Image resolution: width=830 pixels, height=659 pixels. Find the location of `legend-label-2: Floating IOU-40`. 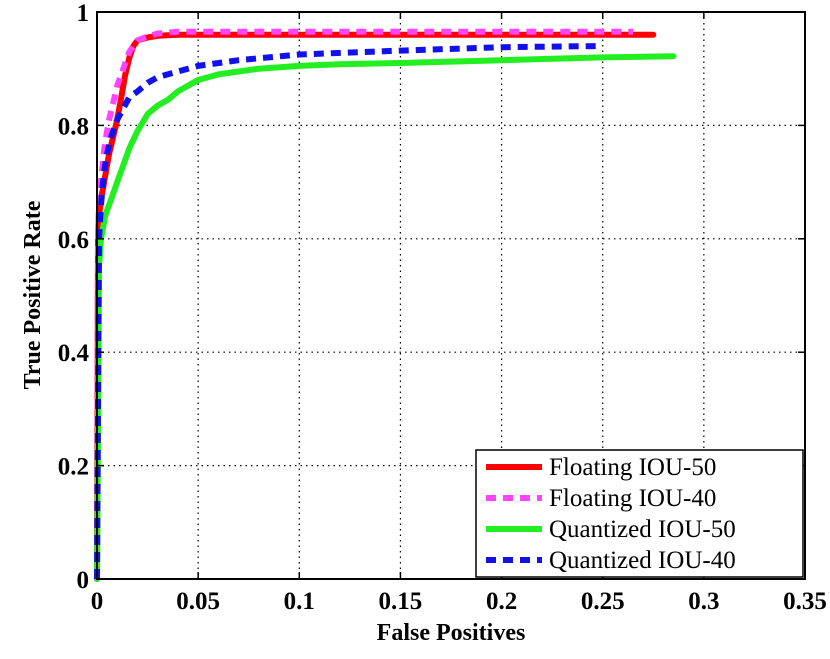

legend-label-2: Floating IOU-40 is located at coordinates (632, 498).